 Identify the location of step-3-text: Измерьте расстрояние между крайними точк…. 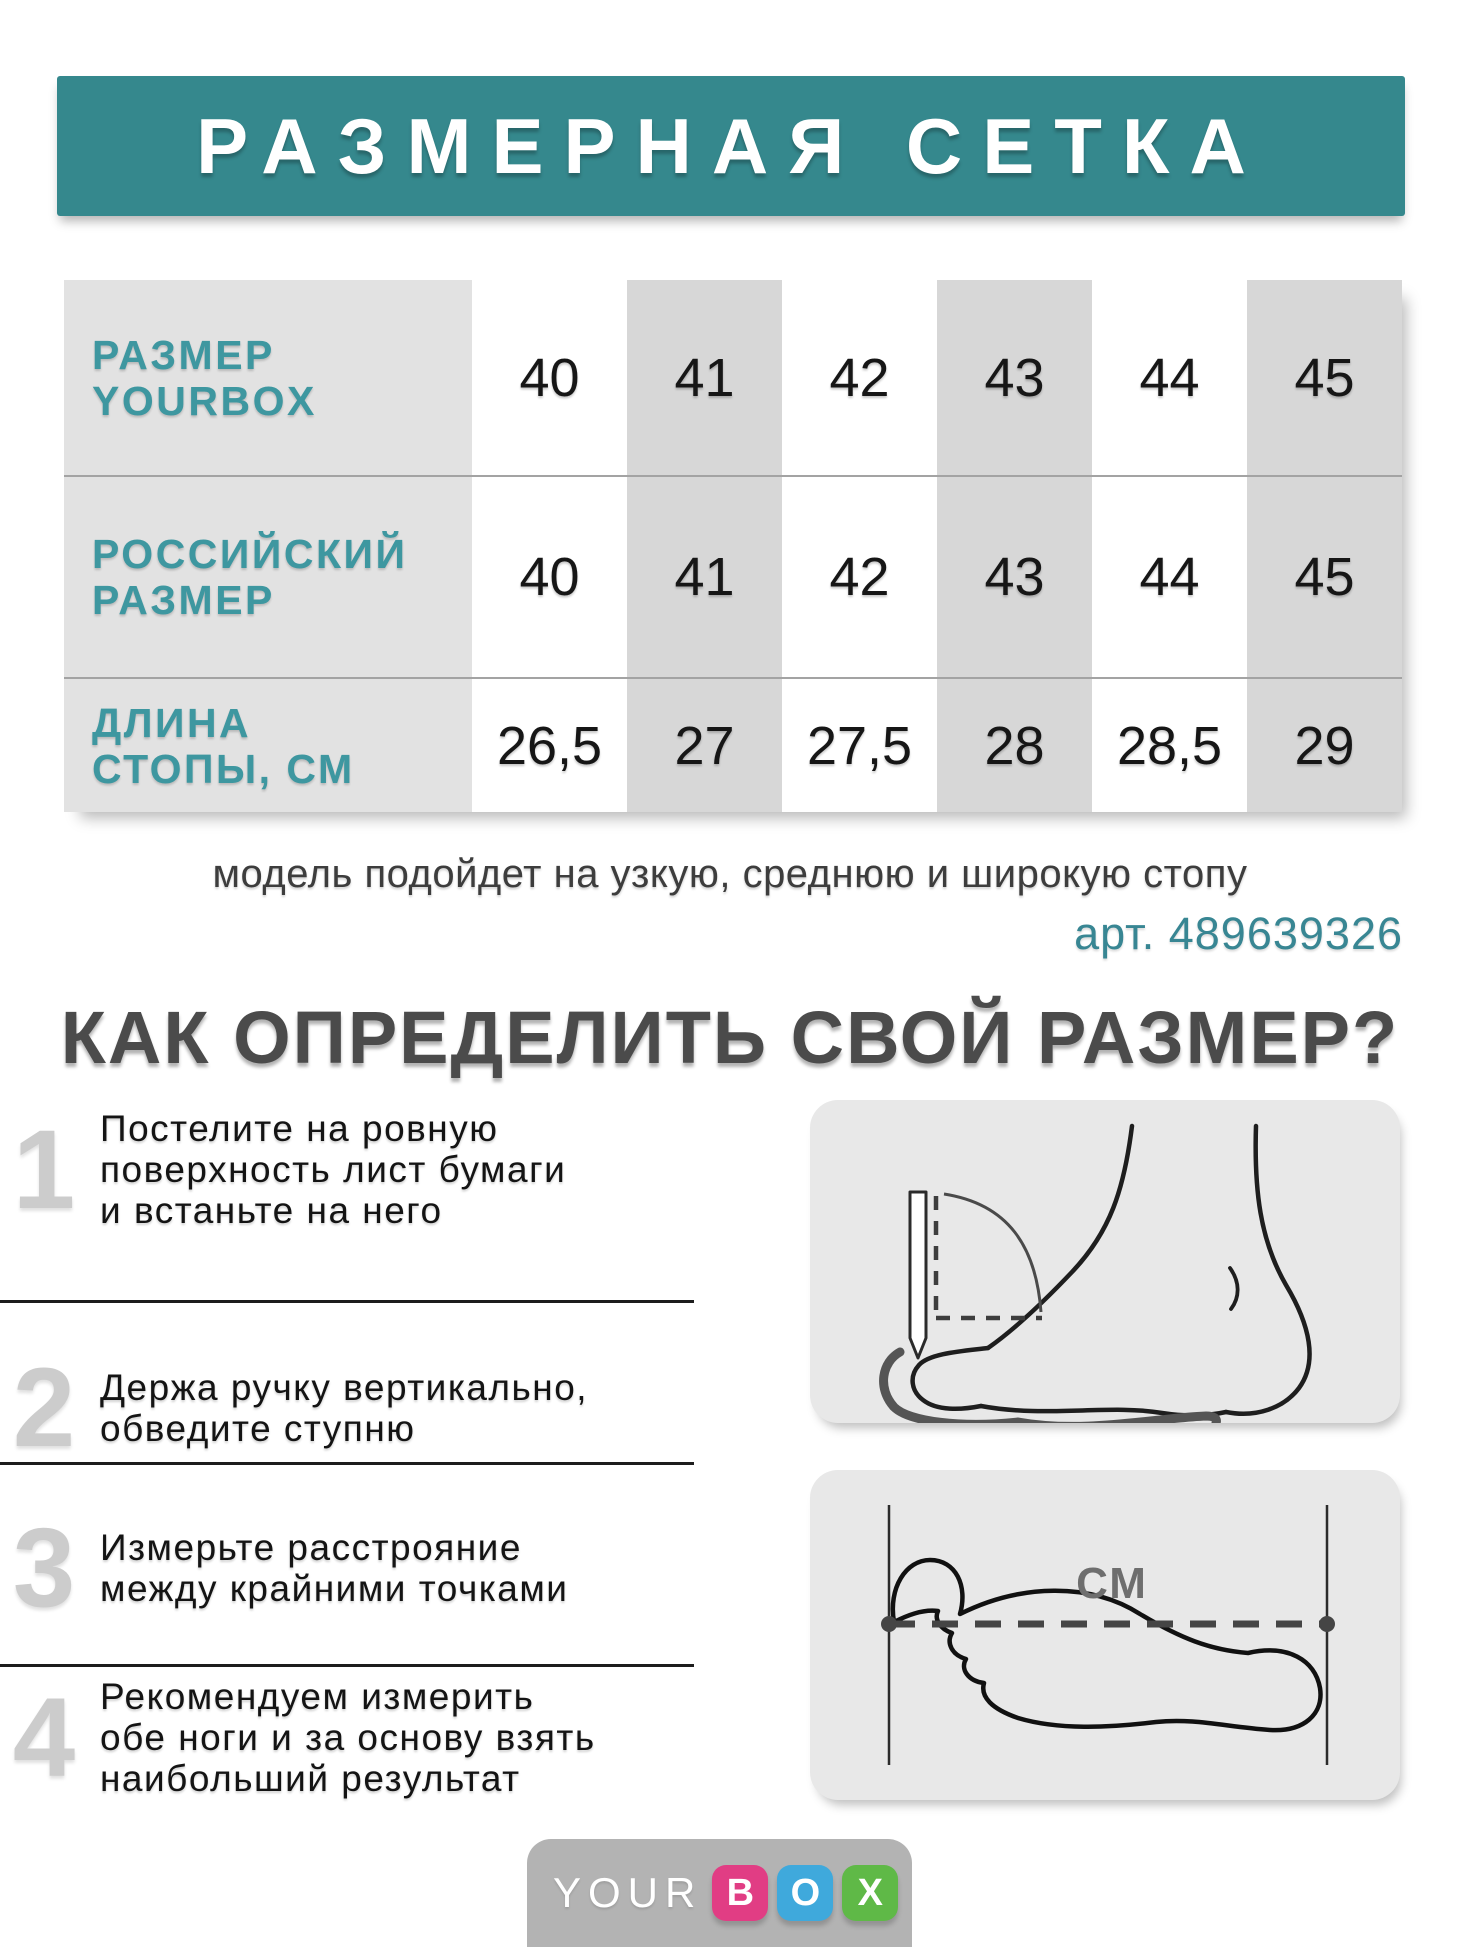
(328, 1568).